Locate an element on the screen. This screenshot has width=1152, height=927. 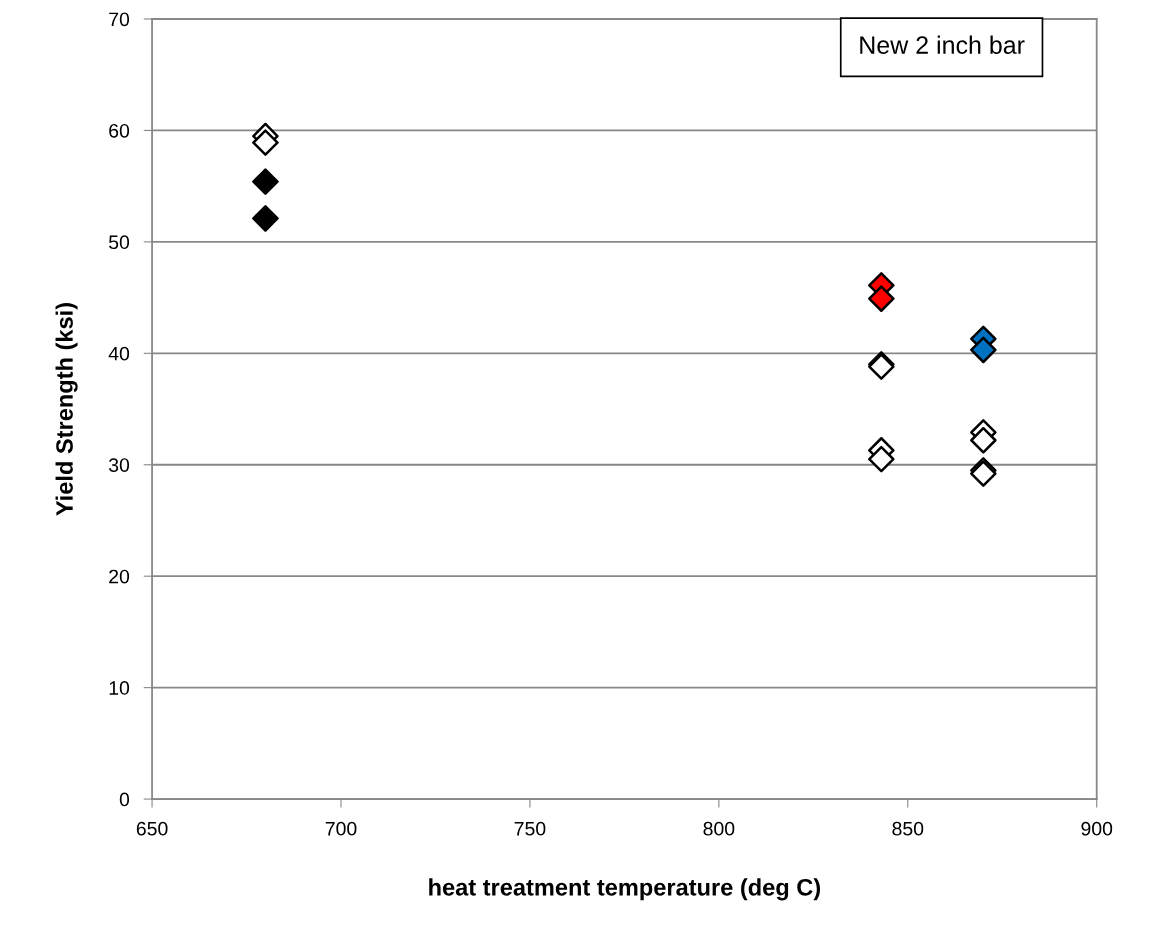
y-axis-title: Yield Strength (ksi) is located at coordinates (66, 409).